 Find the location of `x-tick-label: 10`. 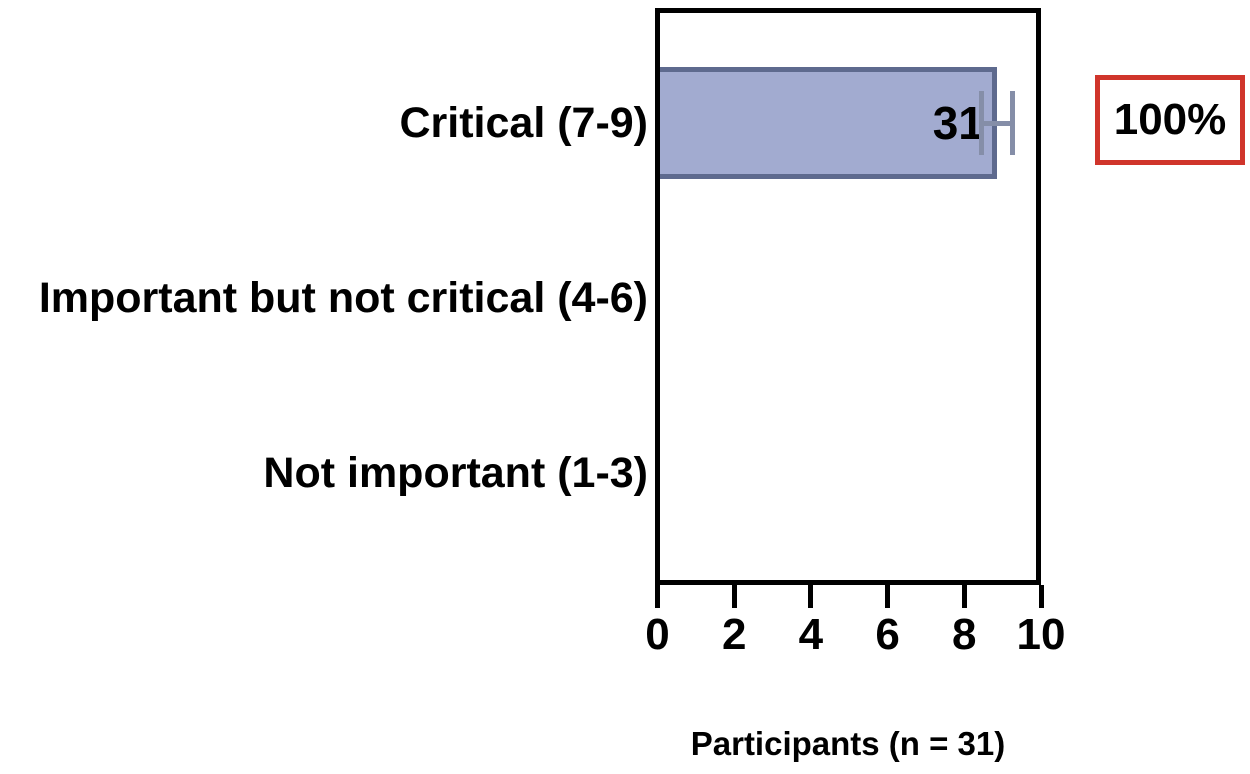

x-tick-label: 10 is located at coordinates (1041, 634).